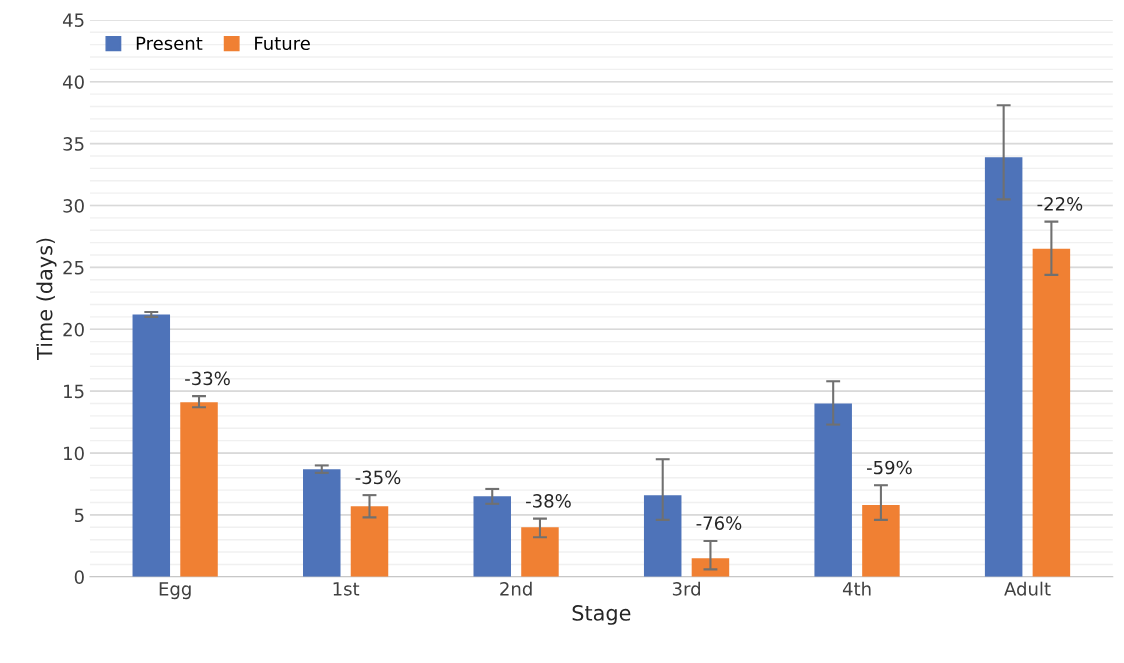 The height and width of the screenshot is (663, 1124). What do you see at coordinates (378, 477) in the screenshot?
I see `annotation: -35%` at bounding box center [378, 477].